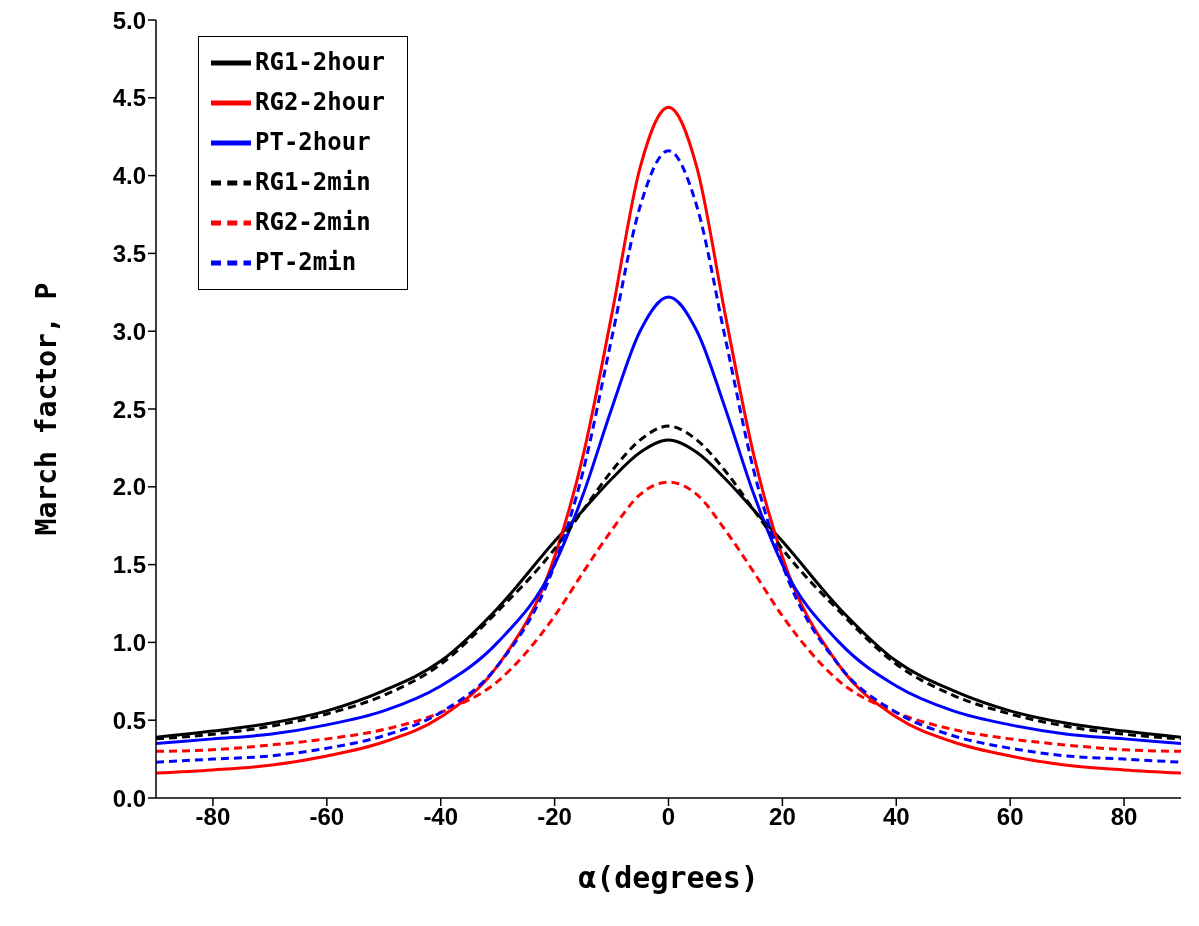  Describe the element at coordinates (129, 331) in the screenshot. I see `y-tick-label: 3.0` at that location.